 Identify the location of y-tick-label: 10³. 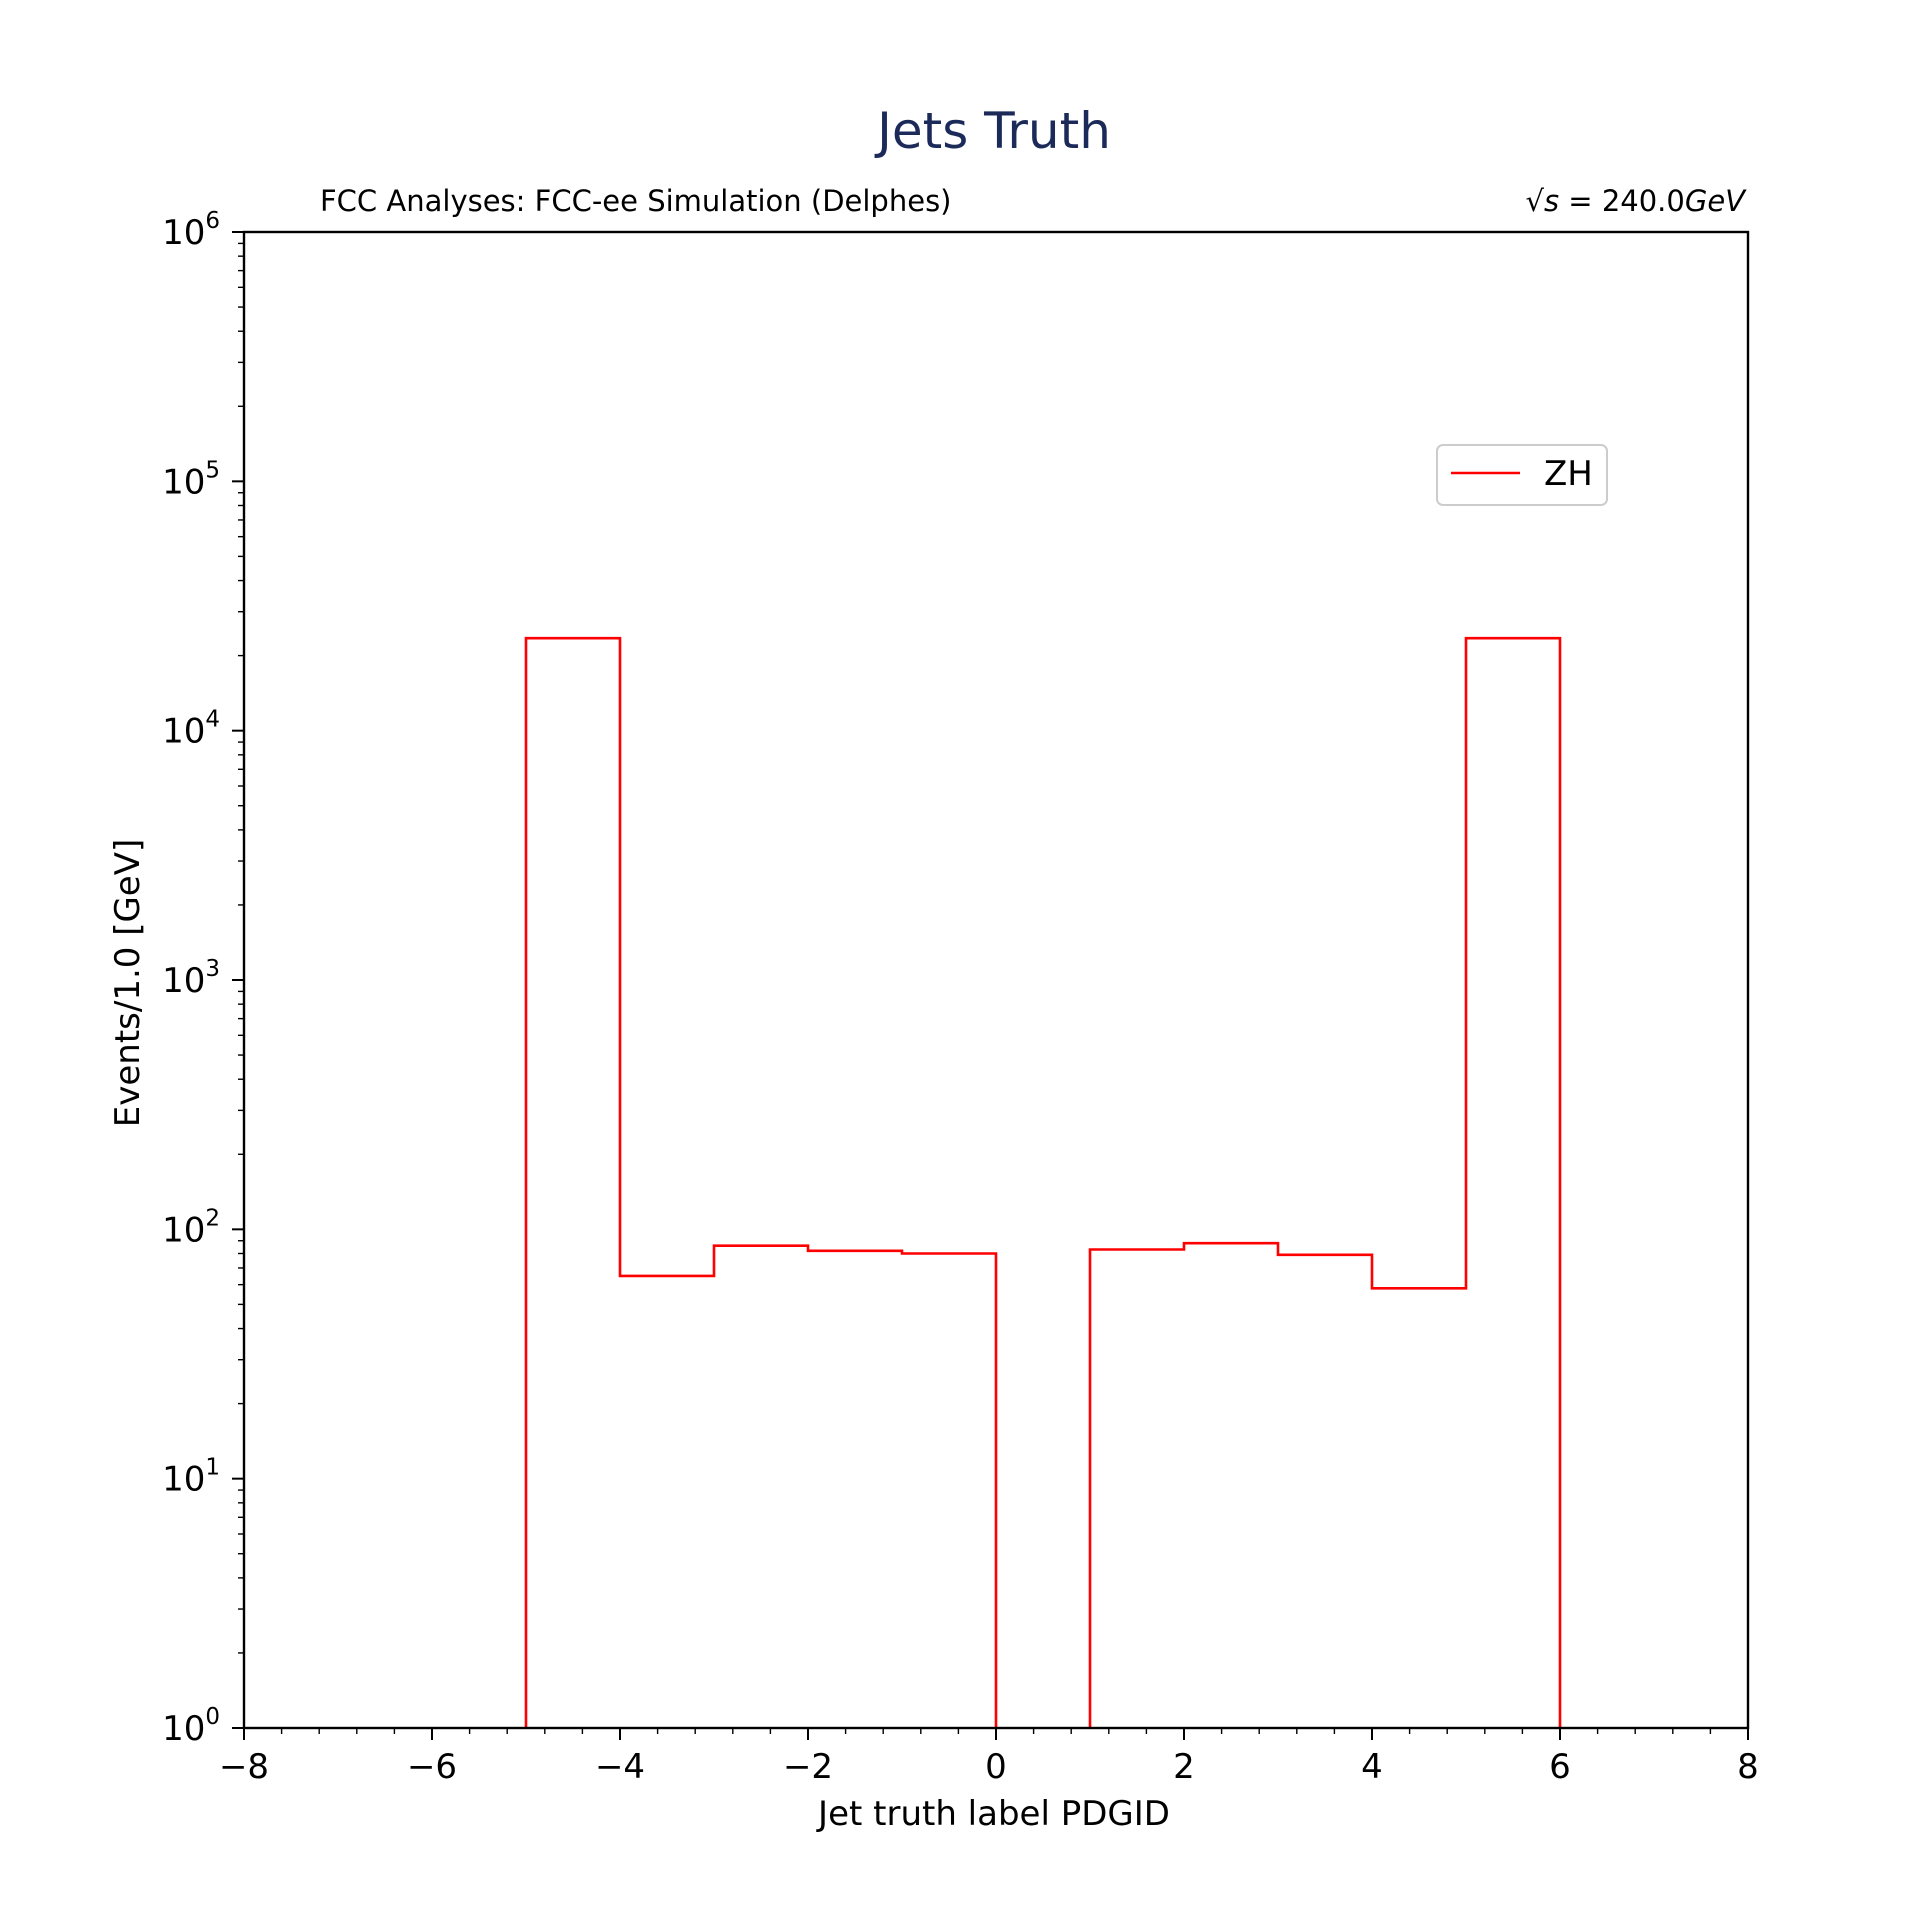
(191, 978).